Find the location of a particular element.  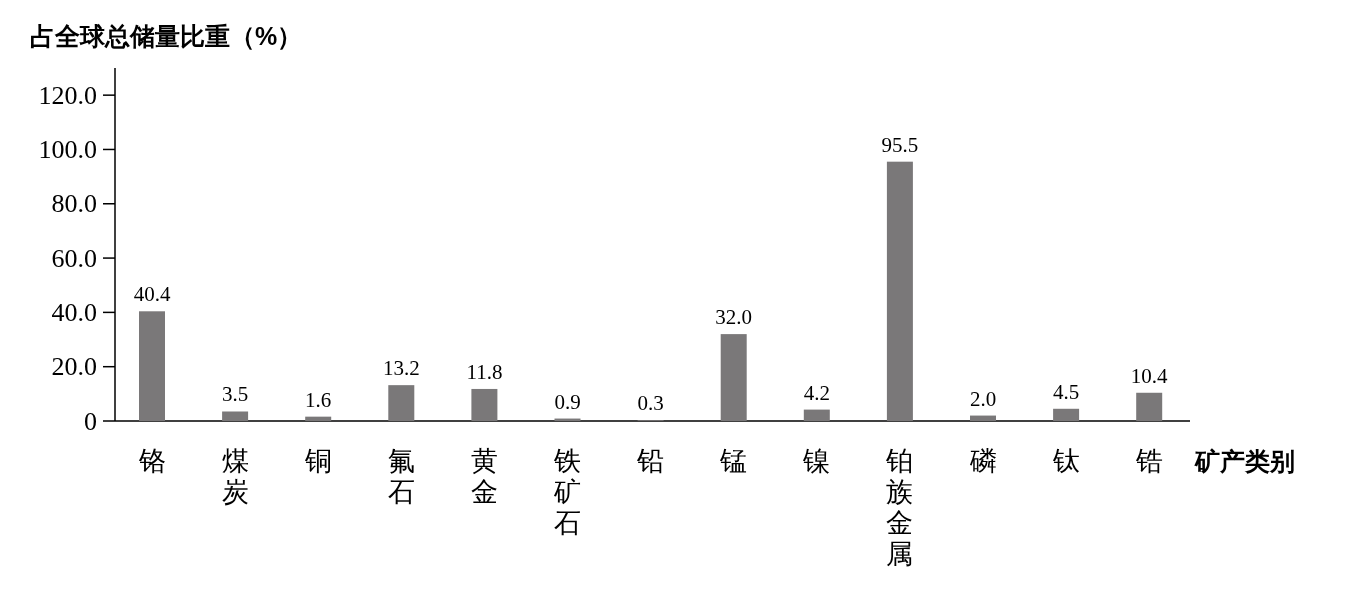

data-label: 1.6 is located at coordinates (318, 399).